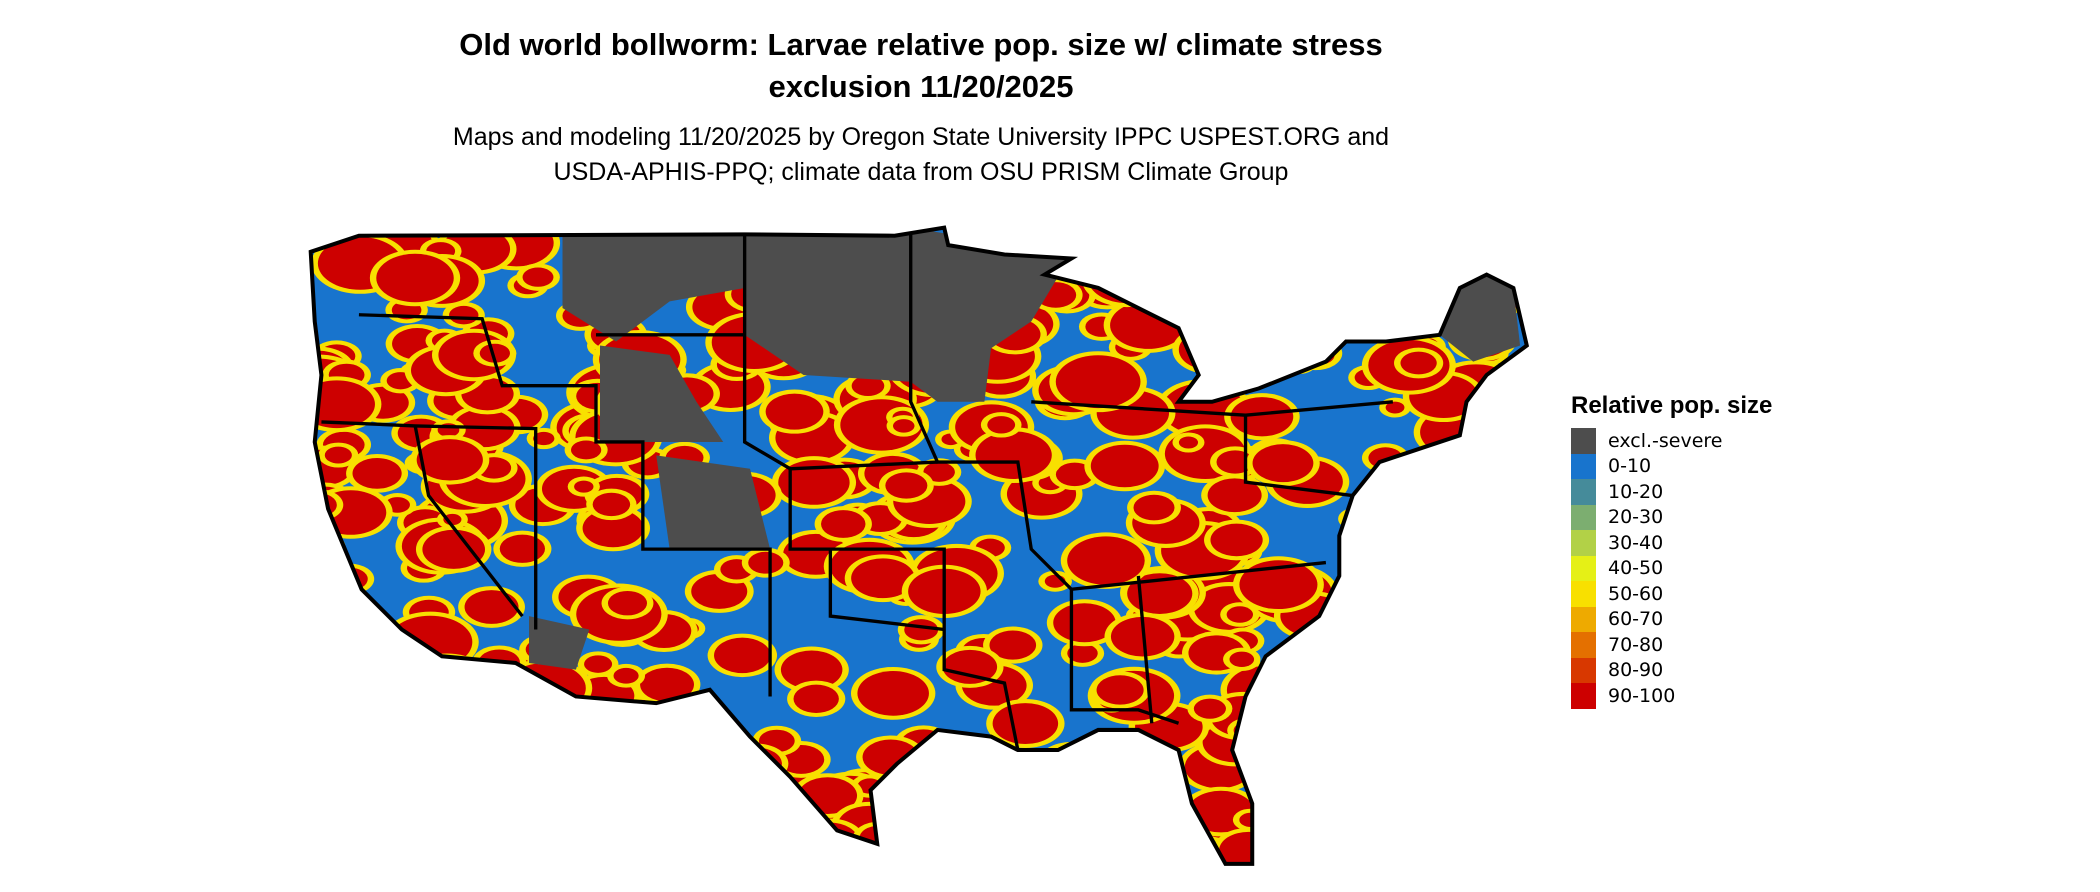 Image resolution: width=2100 pixels, height=892 pixels. Describe the element at coordinates (1671, 696) in the screenshot. I see `legend-item: 90-100` at that location.